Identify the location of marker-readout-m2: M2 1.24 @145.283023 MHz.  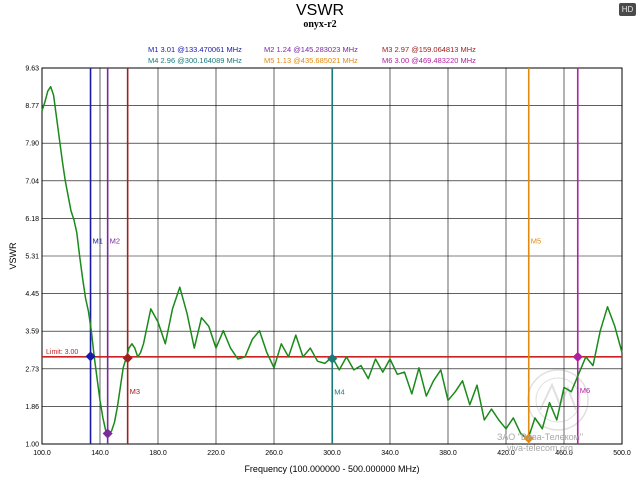
(311, 49).